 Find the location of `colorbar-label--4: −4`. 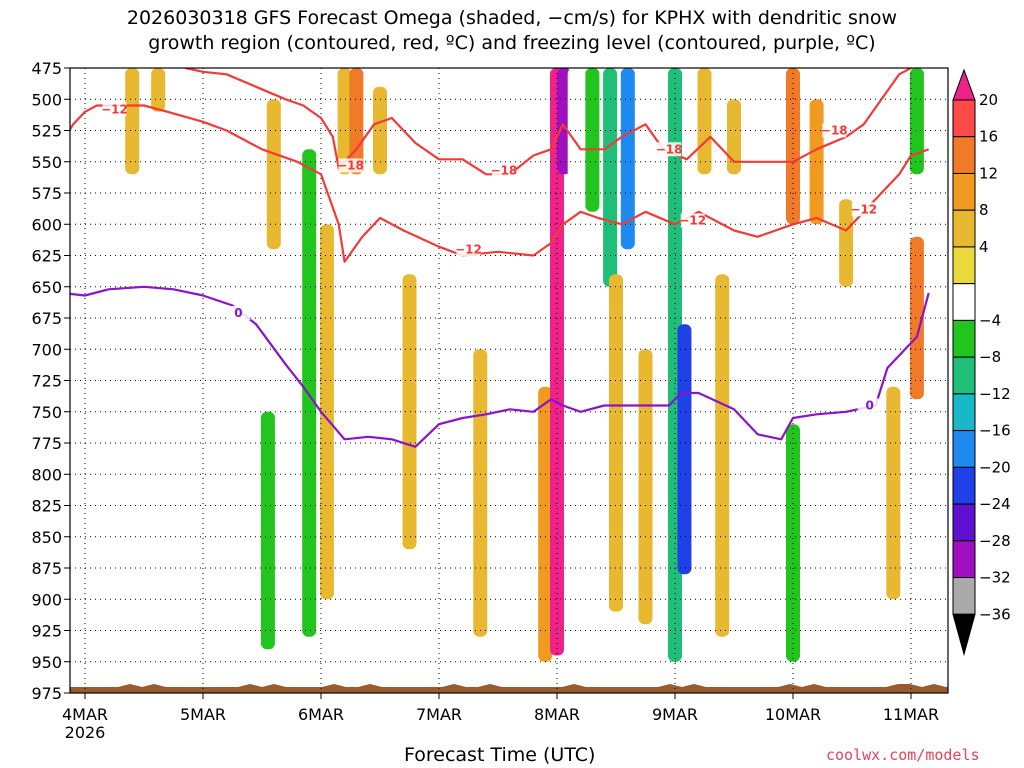

colorbar-label--4: −4 is located at coordinates (990, 320).